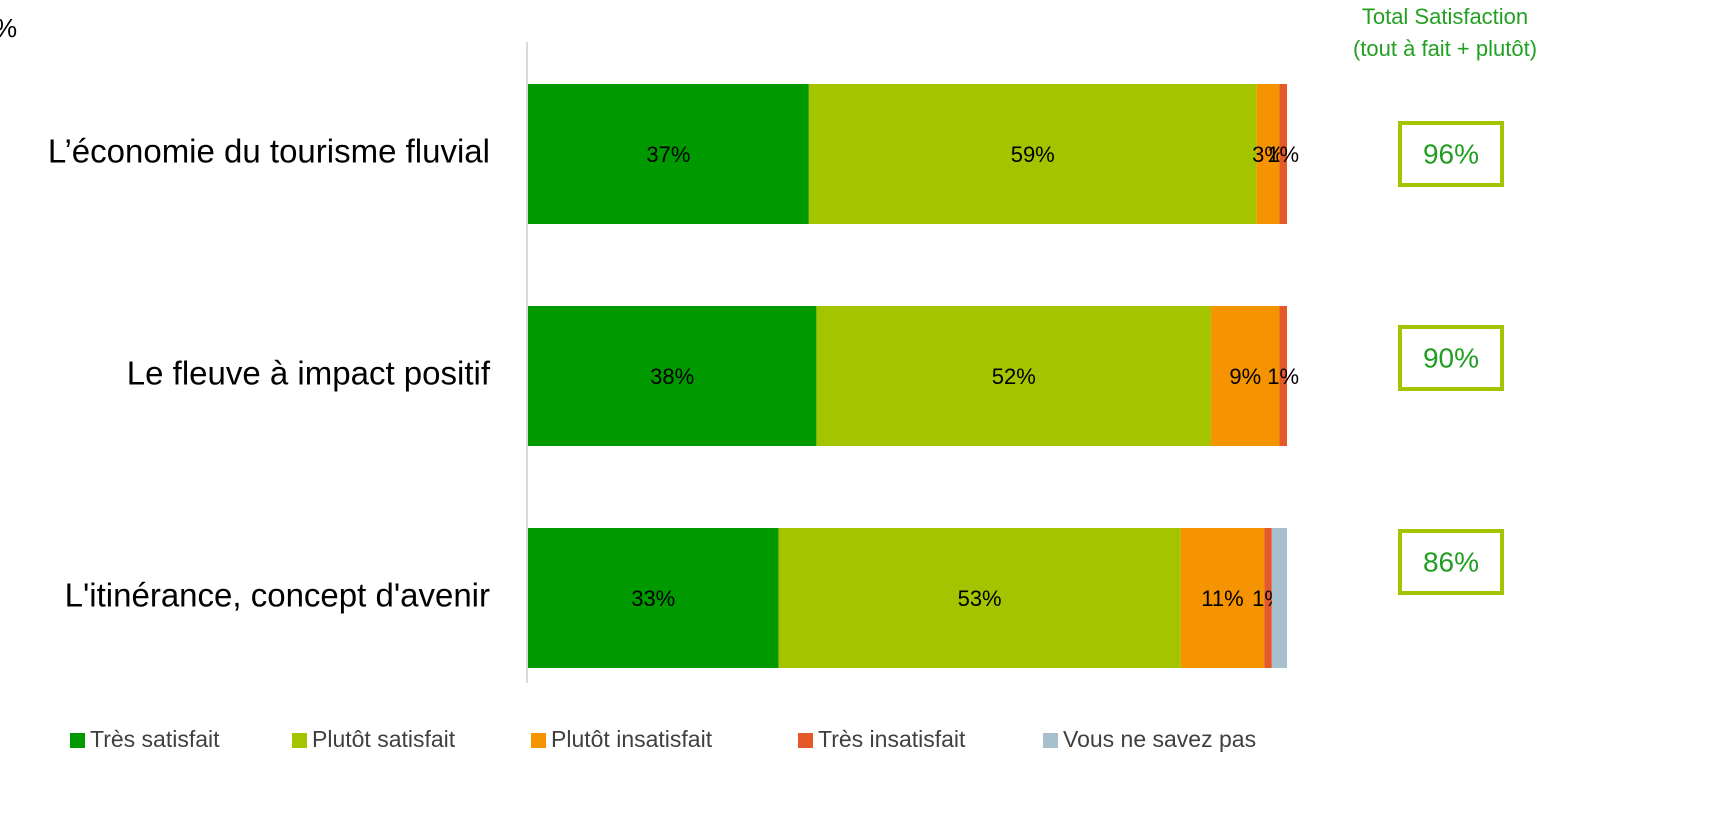  I want to click on totals-title: Total Satisfaction, so click(1445, 16).